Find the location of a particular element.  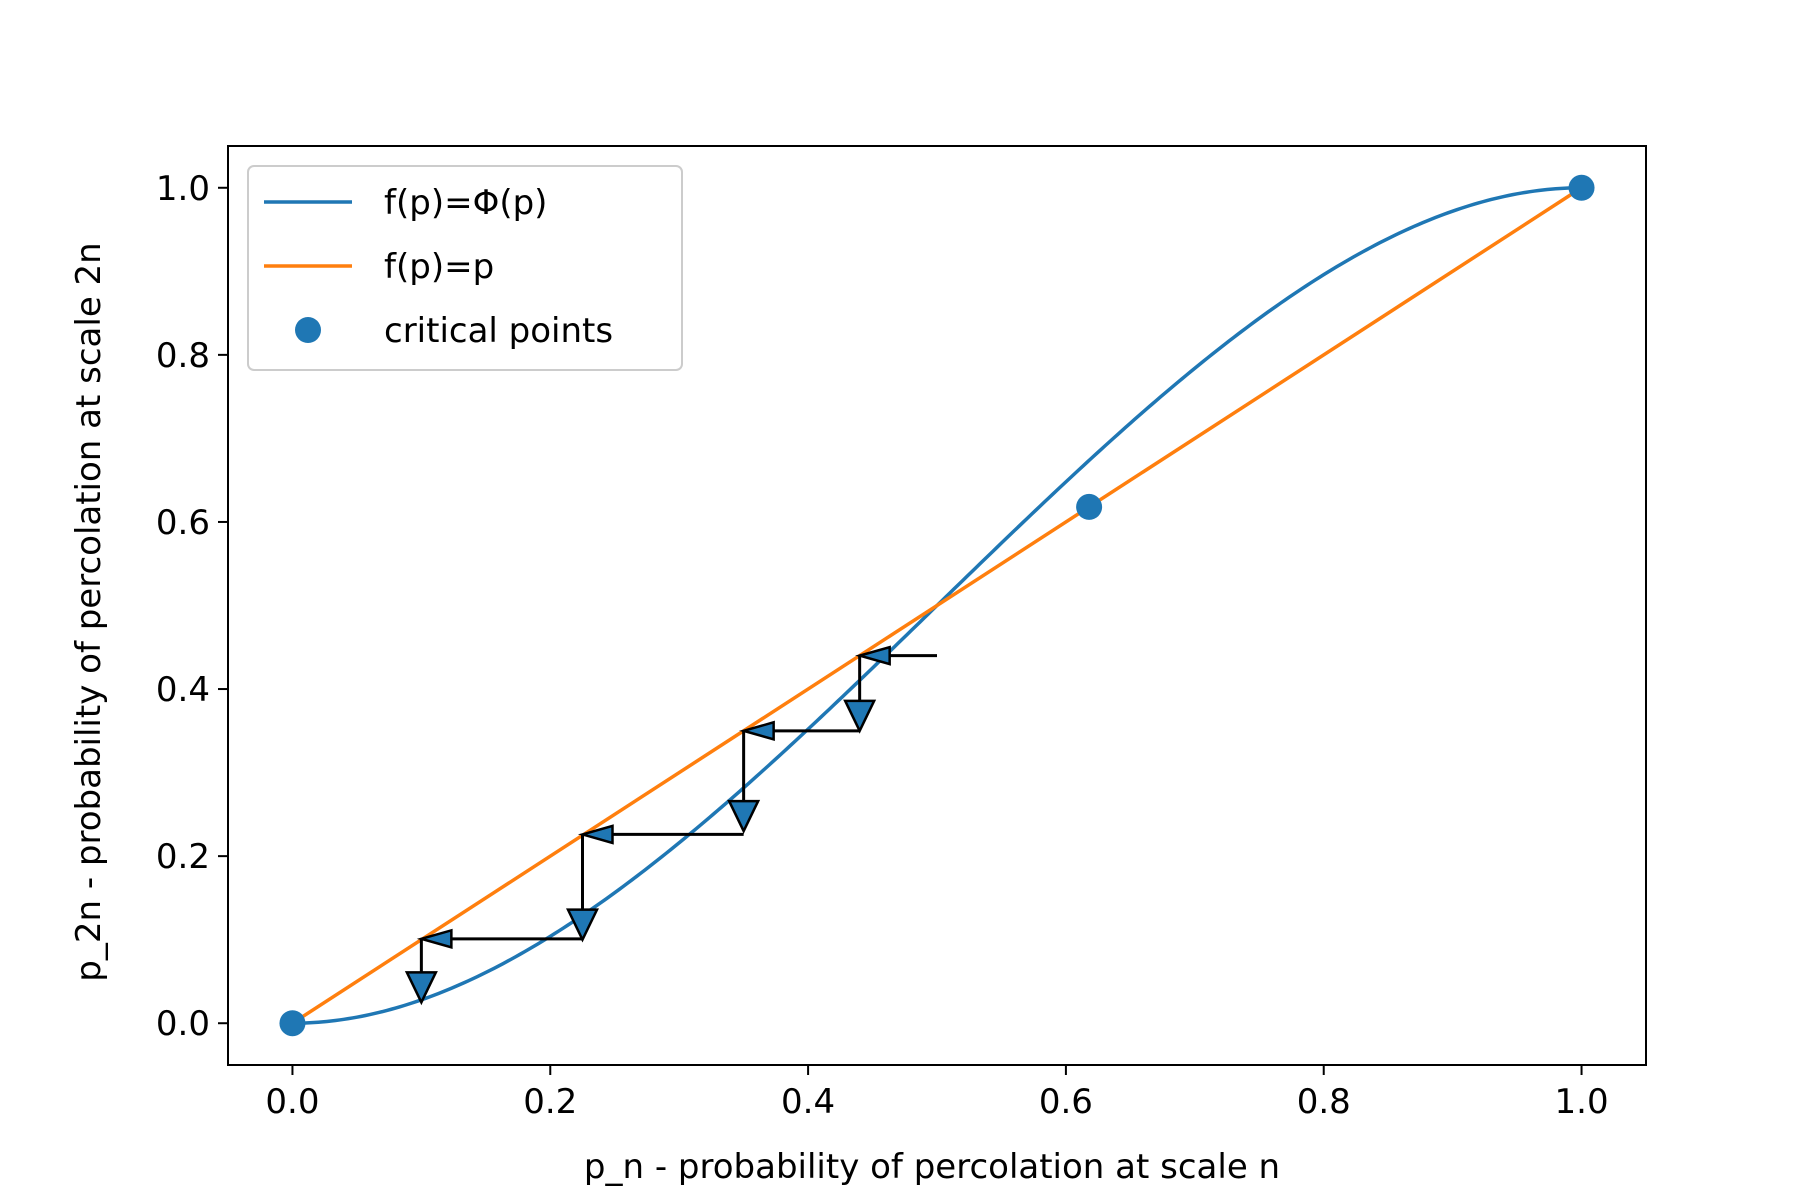

legend-item-critical-points: critical points is located at coordinates (454, 331).